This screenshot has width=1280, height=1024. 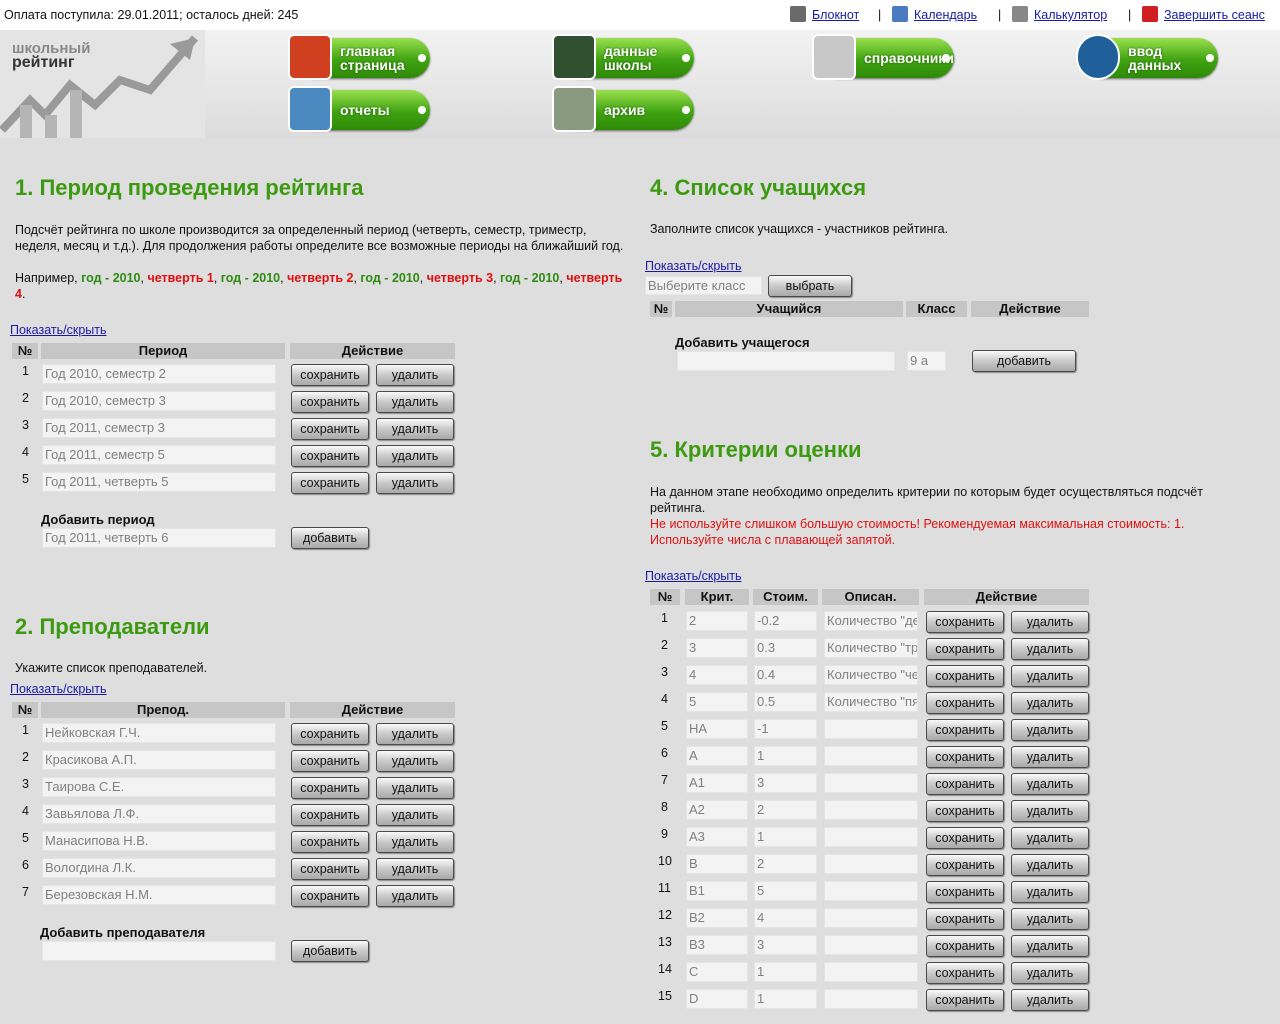 What do you see at coordinates (717, 972) in the screenshot?
I see `text-input: С` at bounding box center [717, 972].